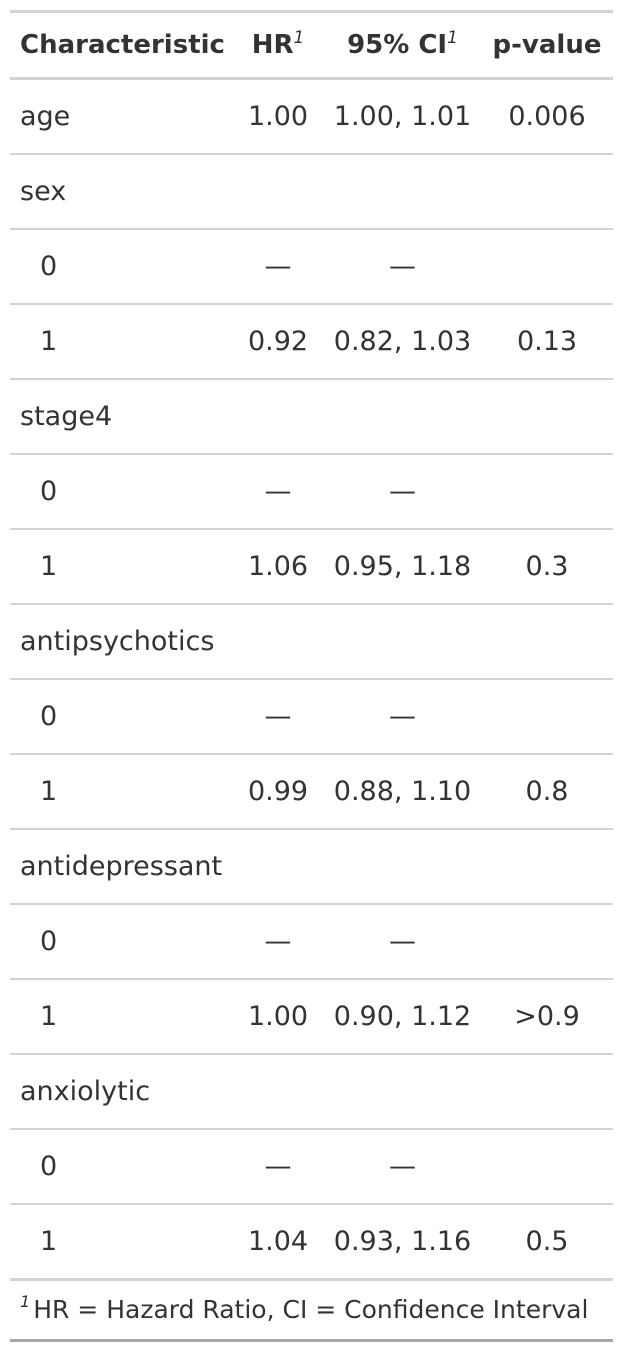  I want to click on header-hr: HR1, so click(278, 45).